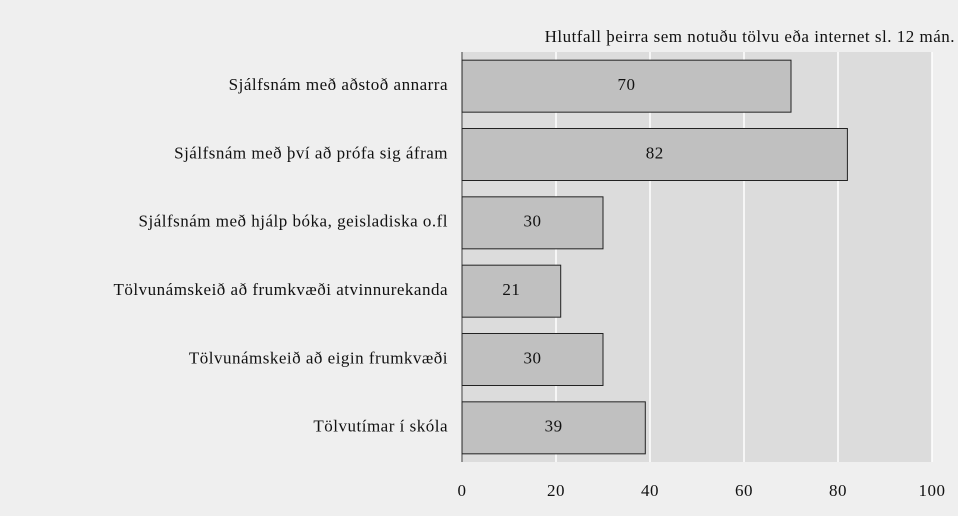 This screenshot has width=958, height=516. Describe the element at coordinates (380, 426) in the screenshot. I see `y-tick-label: Tölvutímar í skóla` at that location.